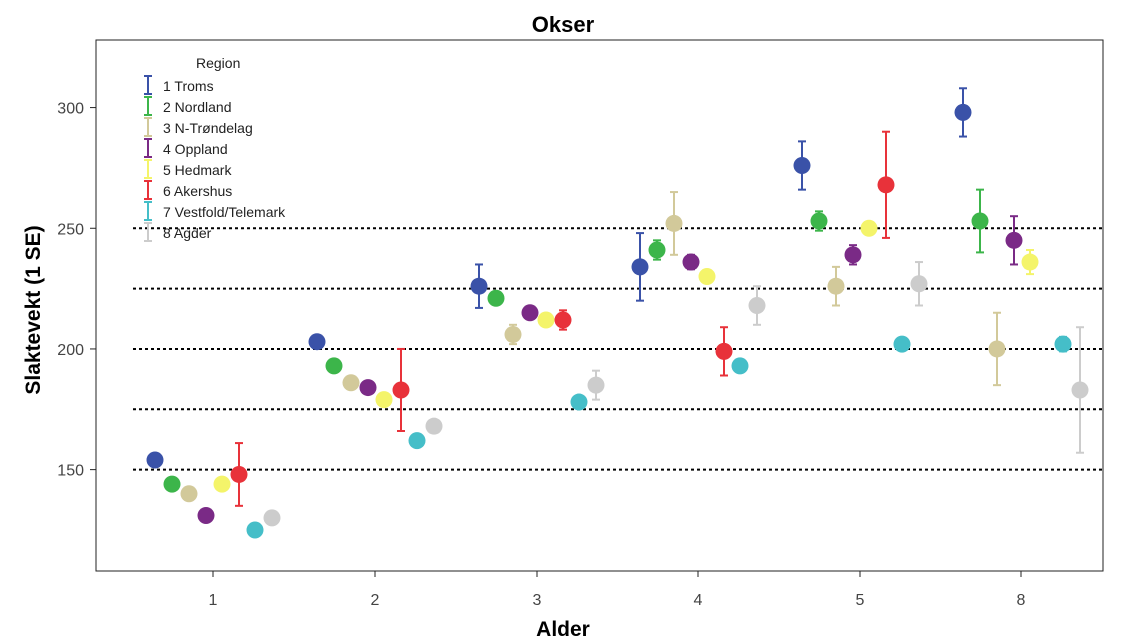 The width and height of the screenshot is (1126, 642). Describe the element at coordinates (698, 600) in the screenshot. I see `x-tick-label-4: 4` at that location.